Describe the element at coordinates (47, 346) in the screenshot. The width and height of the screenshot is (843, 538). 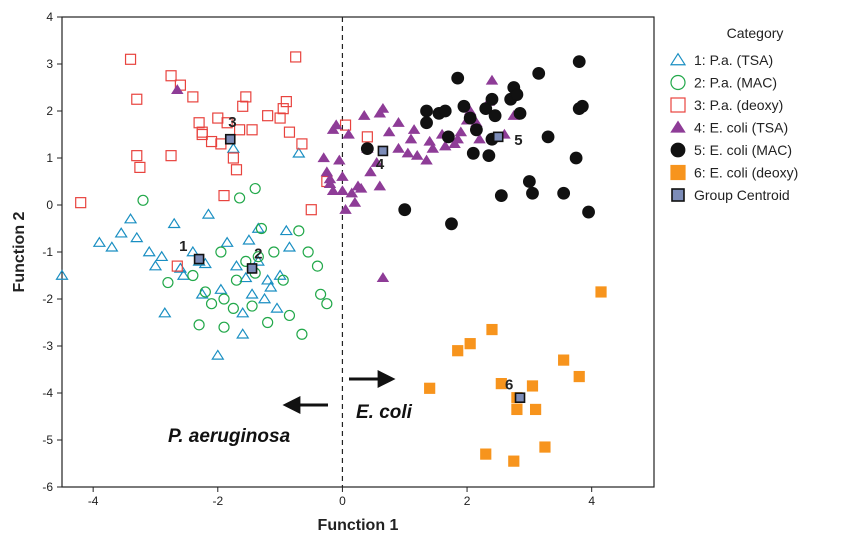
I see `y-tick-label: -3` at that location.